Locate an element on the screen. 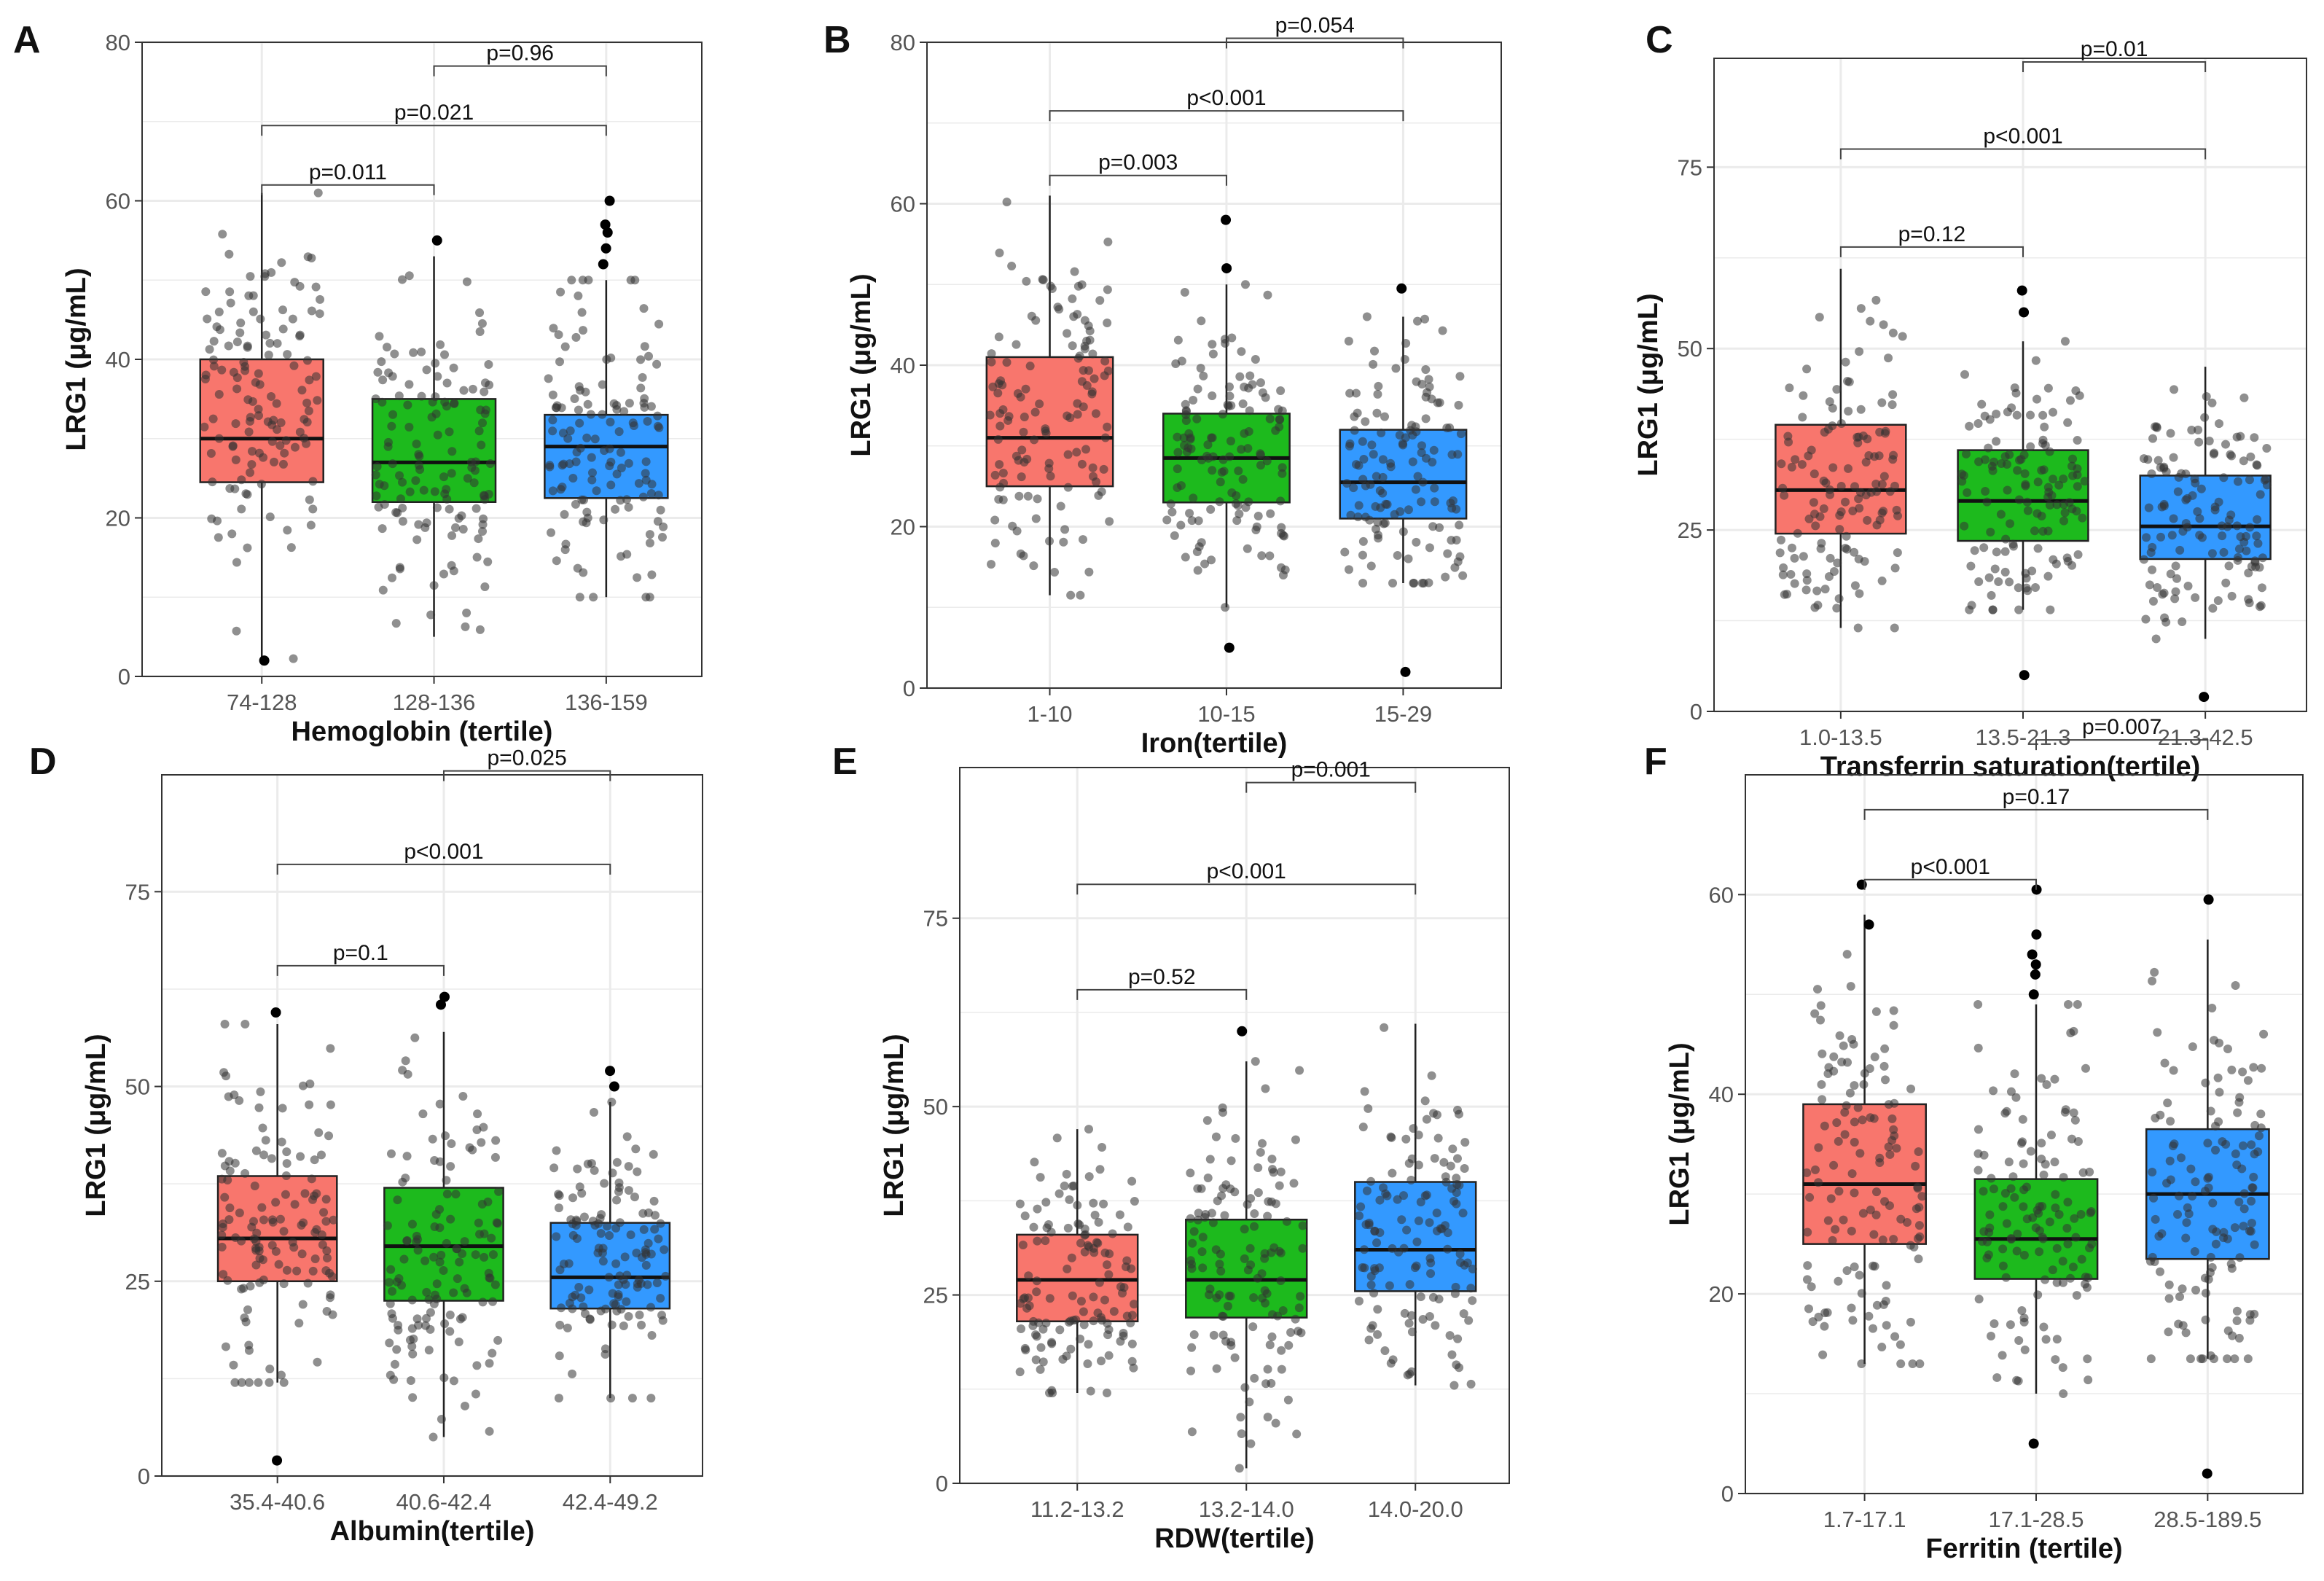 The image size is (2324, 1581). outlier-point is located at coordinates (444, 996).